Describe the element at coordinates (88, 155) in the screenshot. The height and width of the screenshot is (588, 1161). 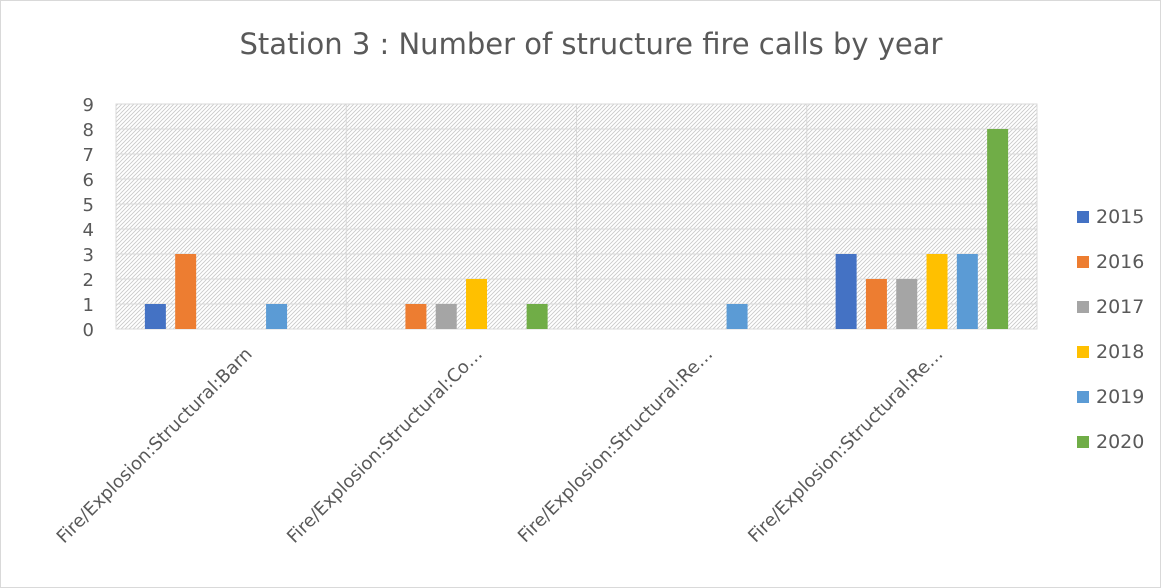
I see `y-tick-label: 7` at that location.